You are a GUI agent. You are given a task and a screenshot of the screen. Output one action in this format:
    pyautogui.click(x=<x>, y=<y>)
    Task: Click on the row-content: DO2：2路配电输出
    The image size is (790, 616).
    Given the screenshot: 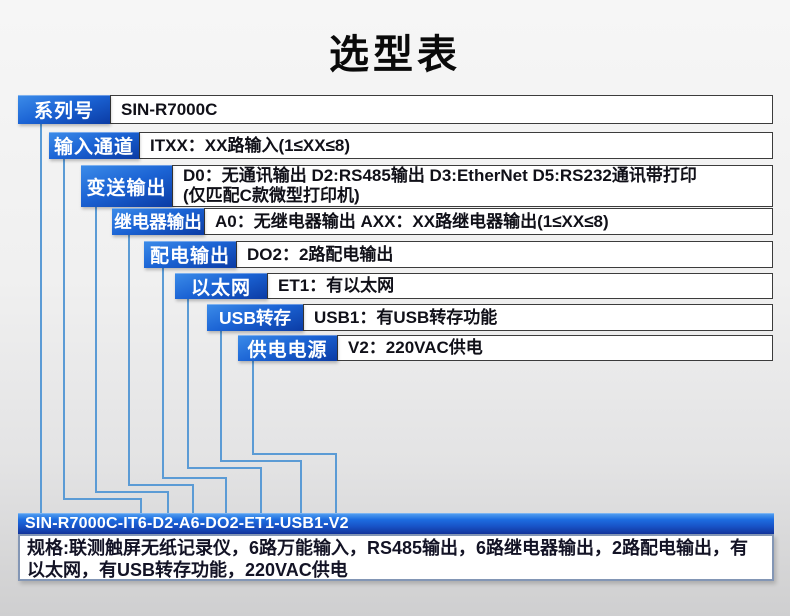 What is the action you would take?
    pyautogui.click(x=504, y=254)
    